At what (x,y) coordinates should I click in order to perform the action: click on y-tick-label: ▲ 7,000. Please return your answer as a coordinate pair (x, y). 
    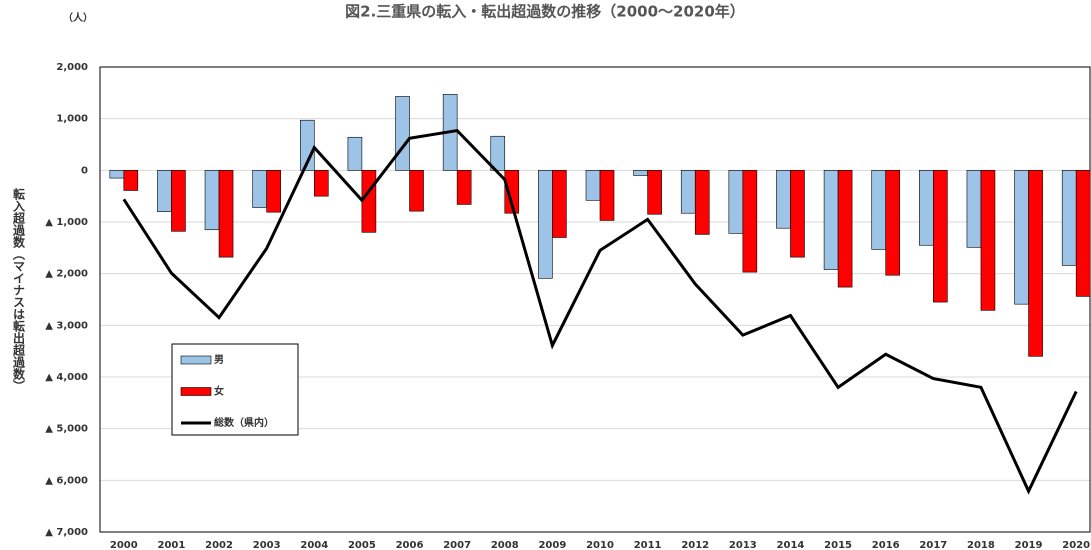
    Looking at the image, I should click on (66, 532).